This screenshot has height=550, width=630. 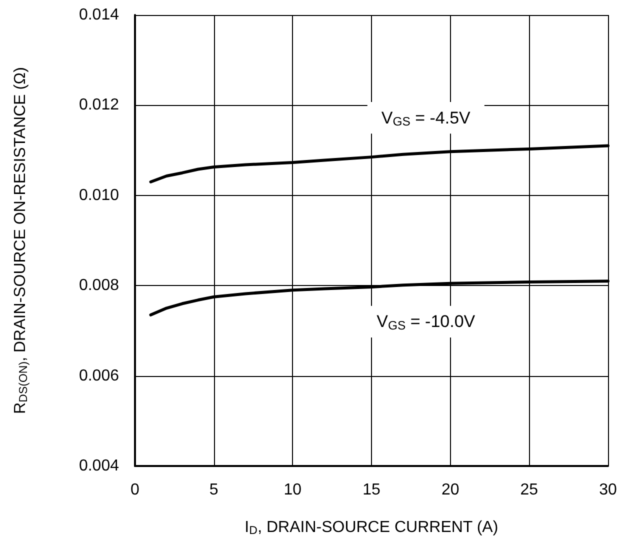 What do you see at coordinates (450, 490) in the screenshot?
I see `x-tick-label: 20` at bounding box center [450, 490].